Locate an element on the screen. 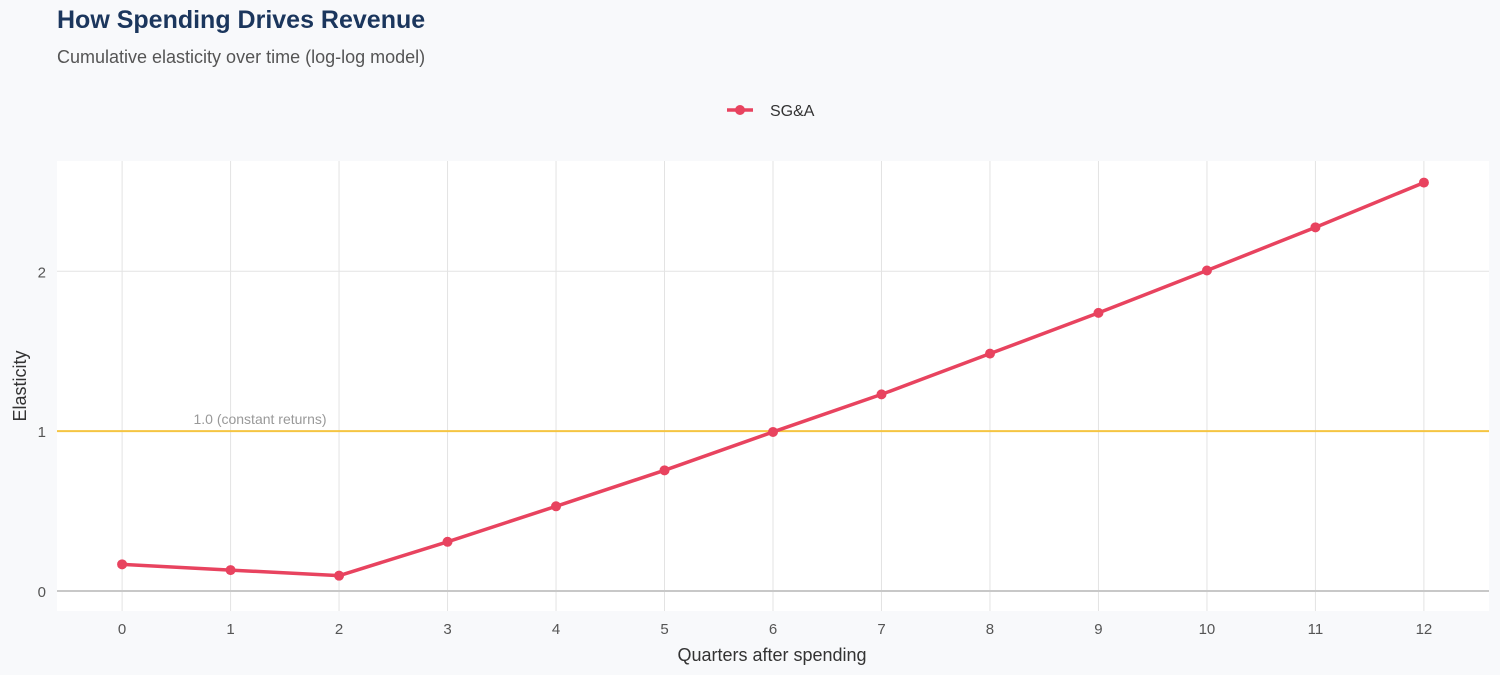 The image size is (1500, 675). x-tick-label: 6 is located at coordinates (773, 629).